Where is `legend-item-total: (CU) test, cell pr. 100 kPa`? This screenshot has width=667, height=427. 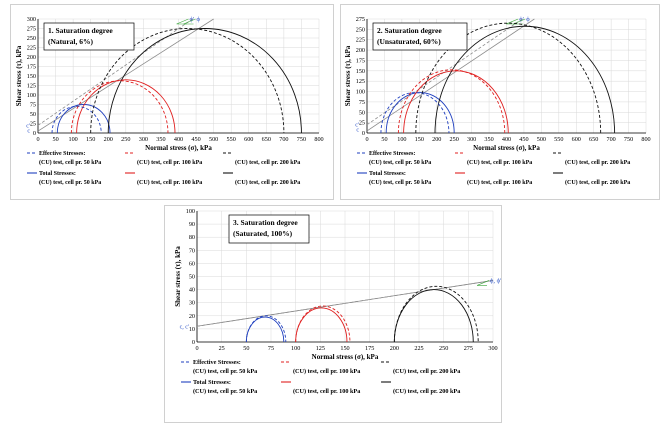
legend-item-total: (CU) test, cell pr. 100 kPa is located at coordinates (499, 182).